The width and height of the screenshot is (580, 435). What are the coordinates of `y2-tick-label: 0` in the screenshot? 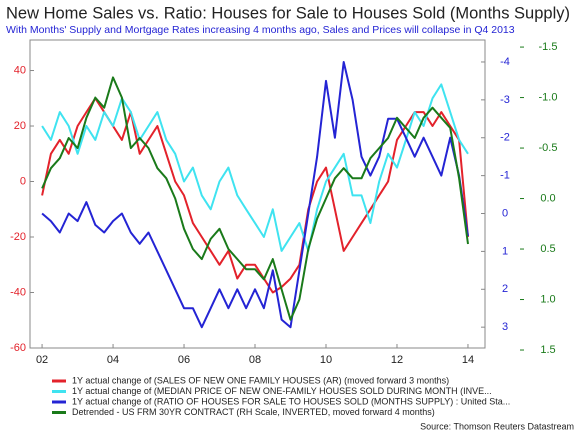 It's located at (505, 213).